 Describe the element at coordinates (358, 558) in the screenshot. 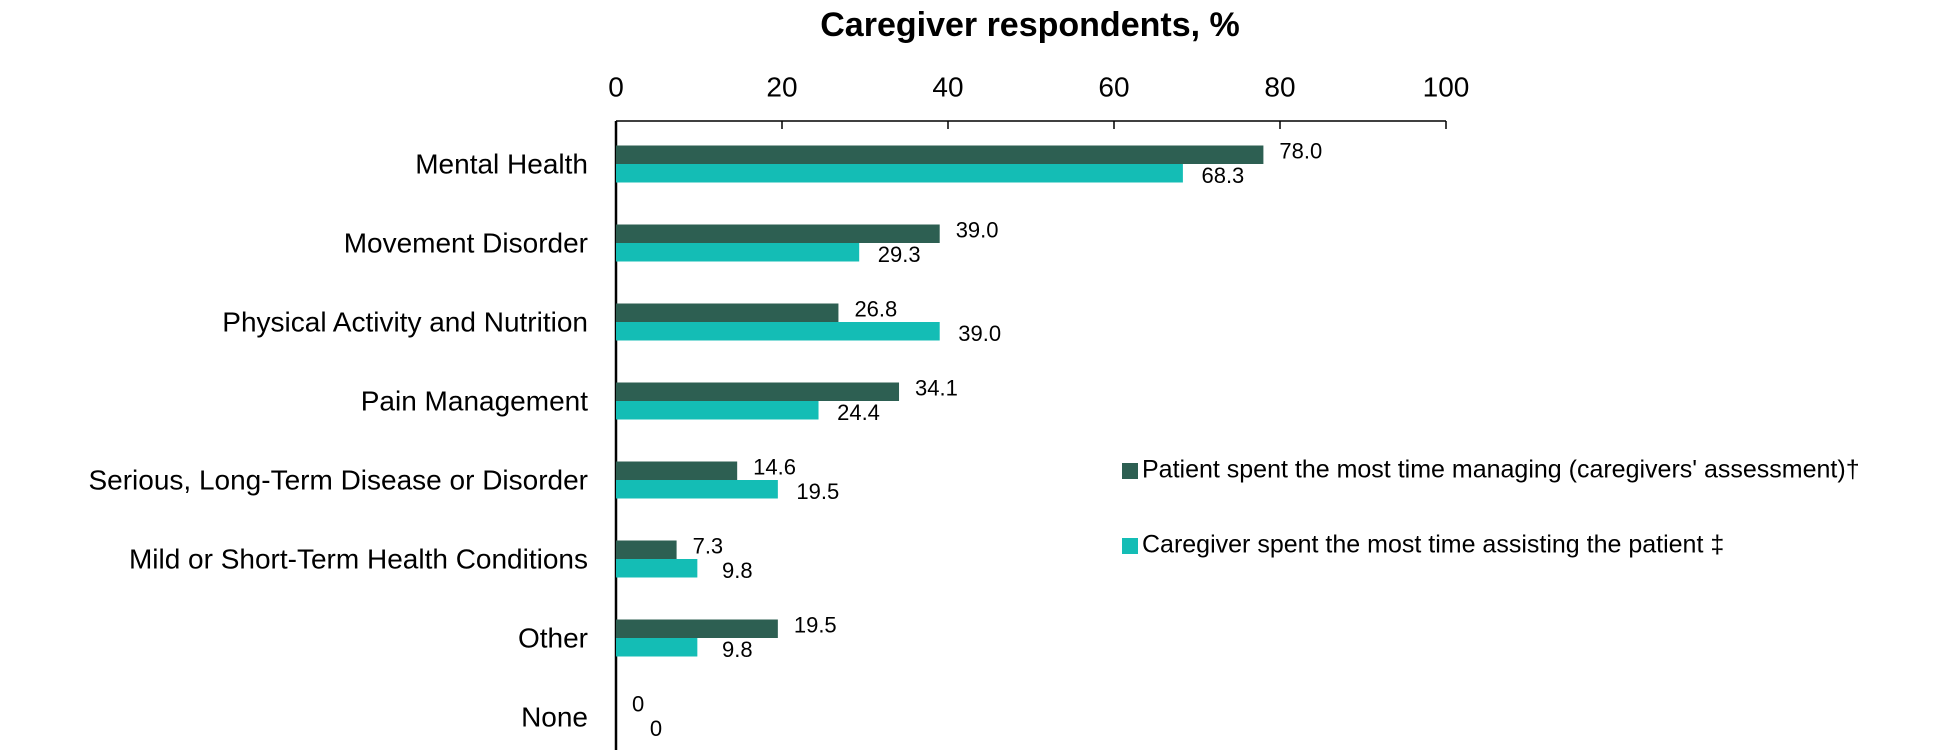

I see `y-tick-label: Mild or Short-Term Health Conditions` at that location.